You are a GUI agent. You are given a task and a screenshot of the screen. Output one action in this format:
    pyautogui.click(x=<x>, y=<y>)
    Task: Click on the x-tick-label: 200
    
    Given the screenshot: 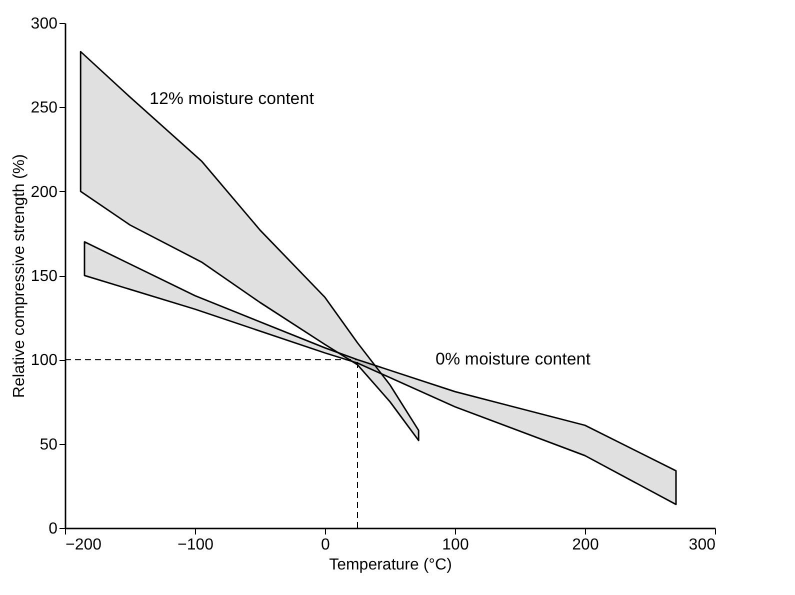 What is the action you would take?
    pyautogui.click(x=585, y=545)
    